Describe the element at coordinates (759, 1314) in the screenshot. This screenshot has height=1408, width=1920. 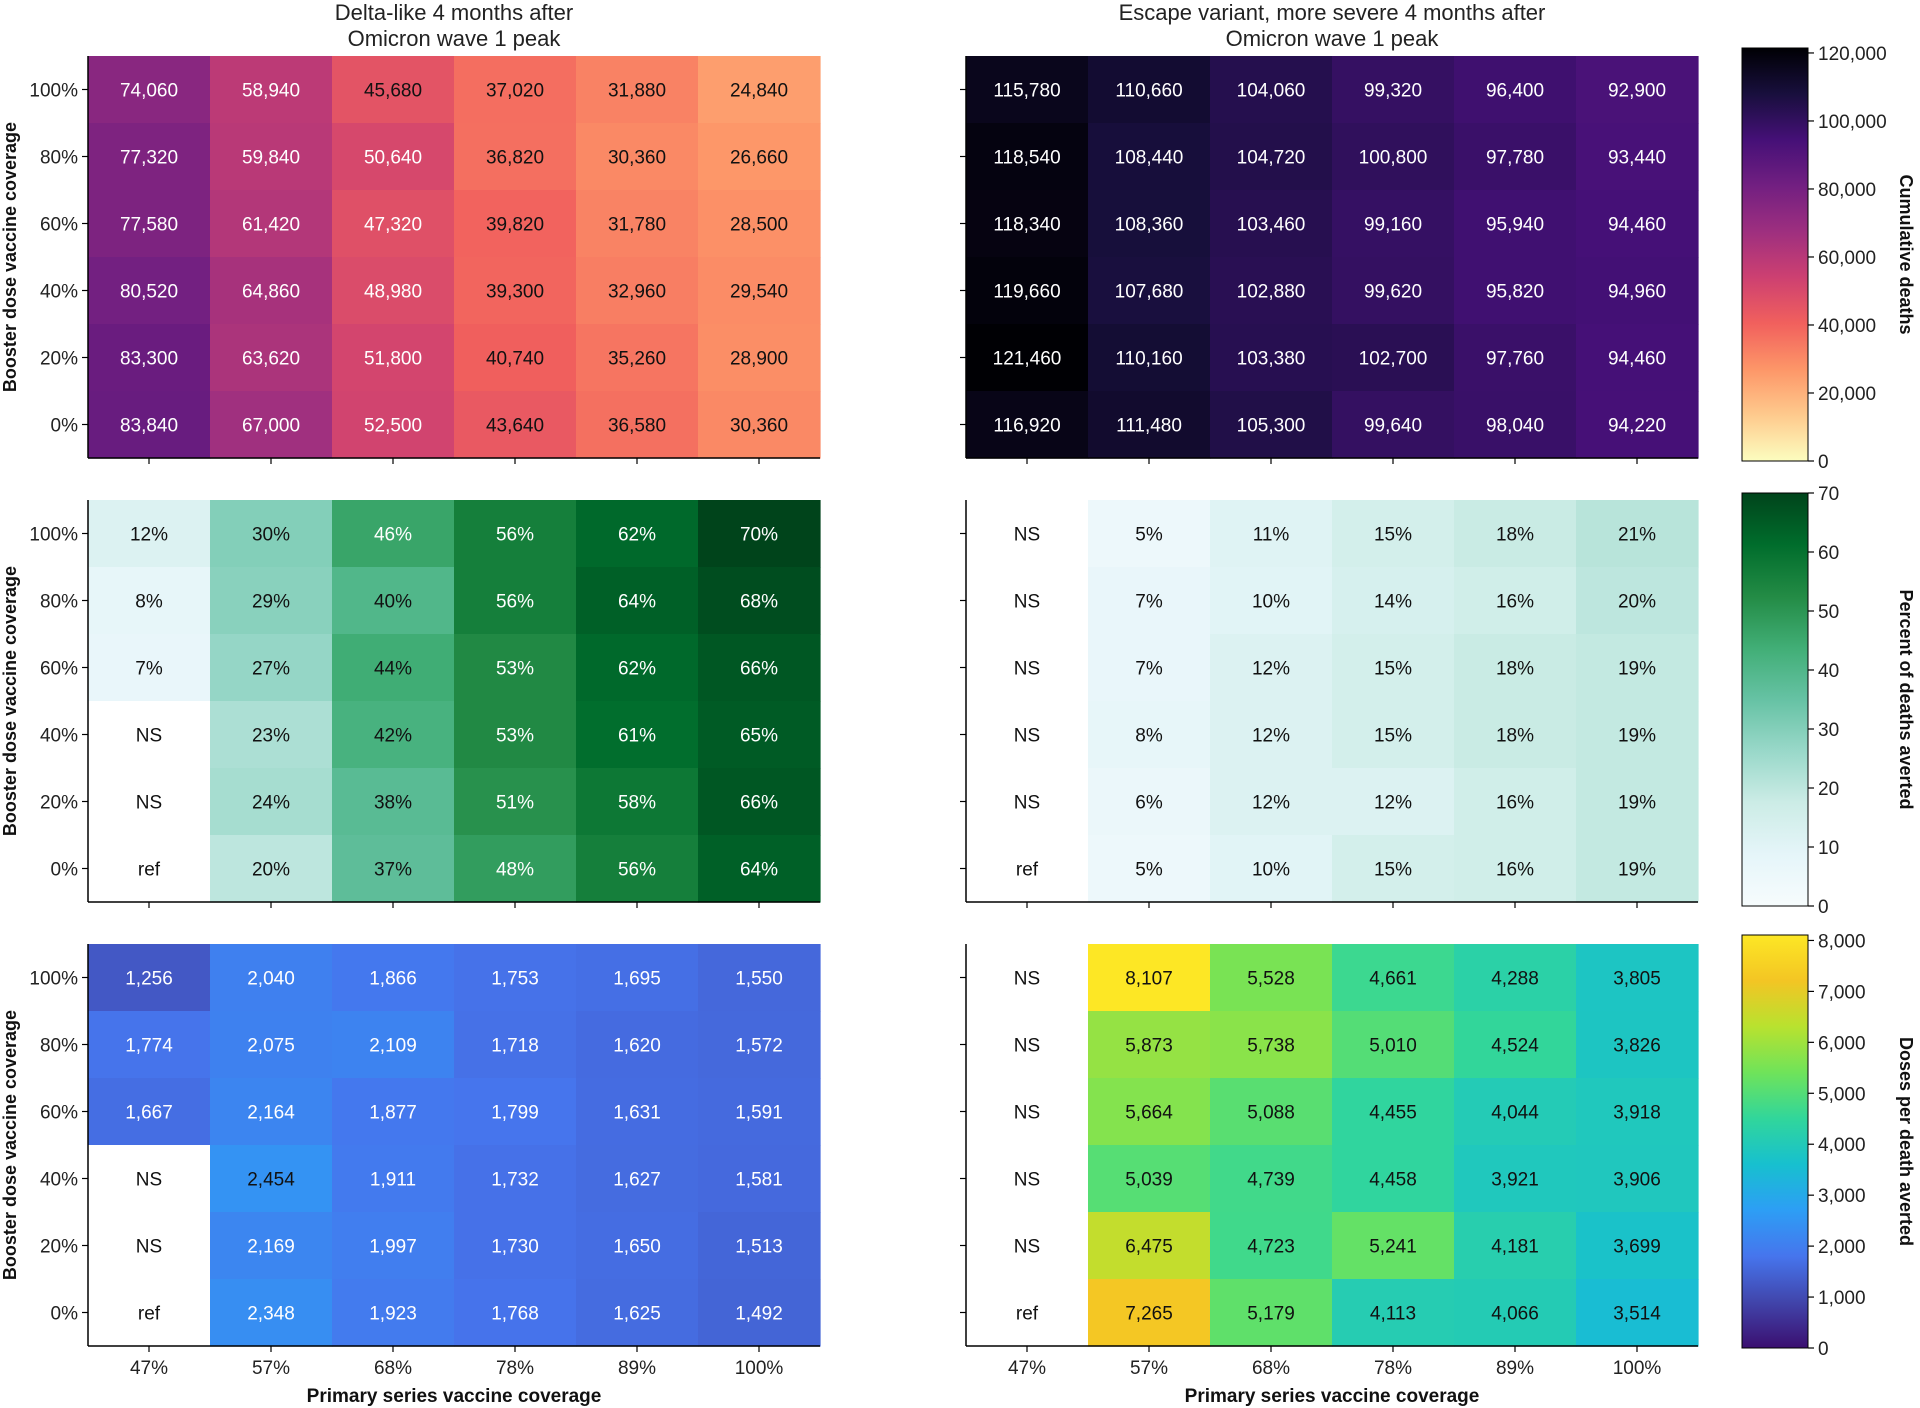
I see `cell-label: 1,492` at that location.